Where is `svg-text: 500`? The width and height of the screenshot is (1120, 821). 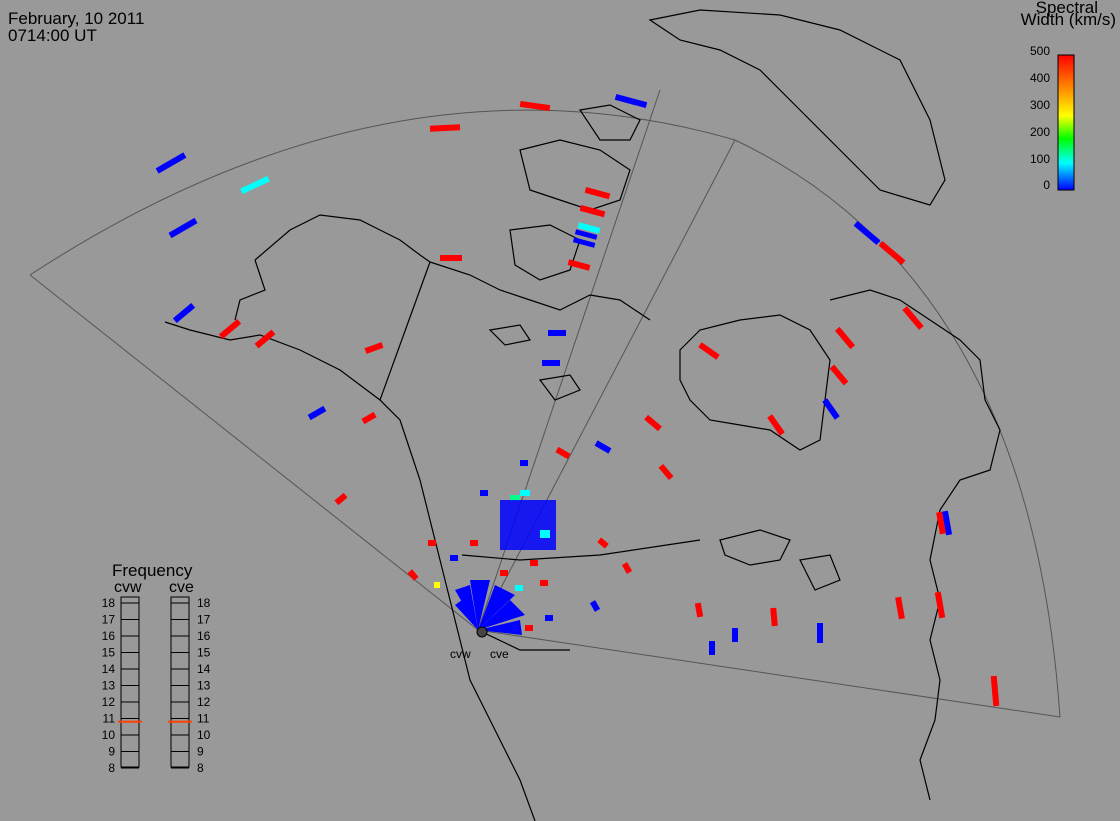 svg-text: 500 is located at coordinates (1040, 51).